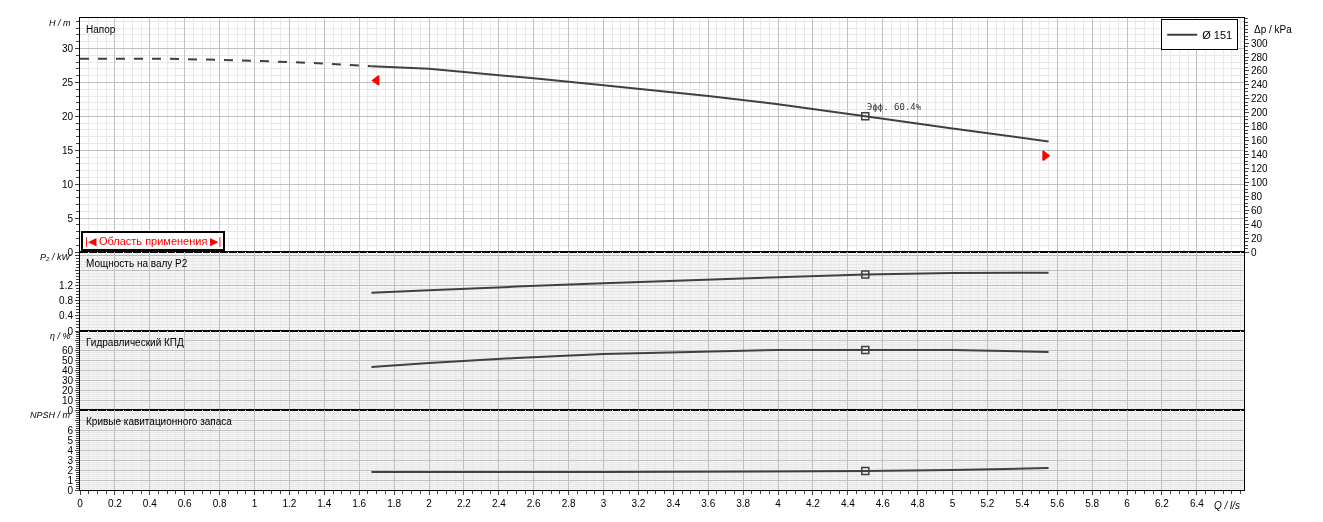  Describe the element at coordinates (883, 503) in the screenshot. I see `x-tick-label: 4.6` at that location.